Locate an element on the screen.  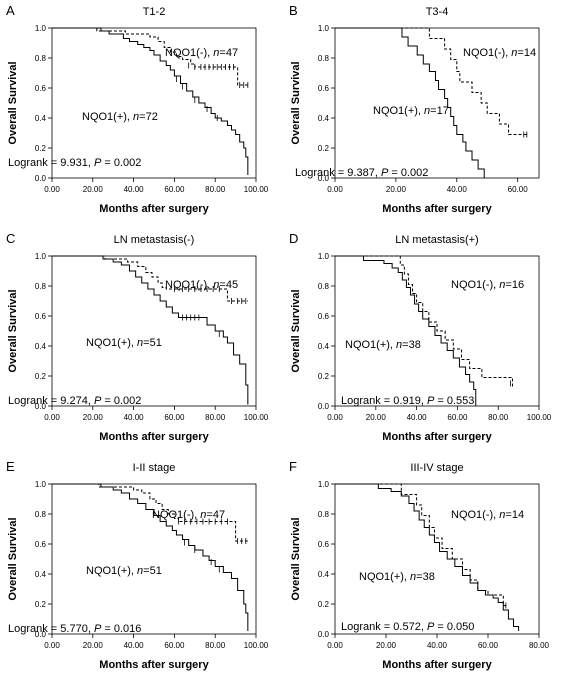
panel-letter: E is located at coordinates (10, 466).